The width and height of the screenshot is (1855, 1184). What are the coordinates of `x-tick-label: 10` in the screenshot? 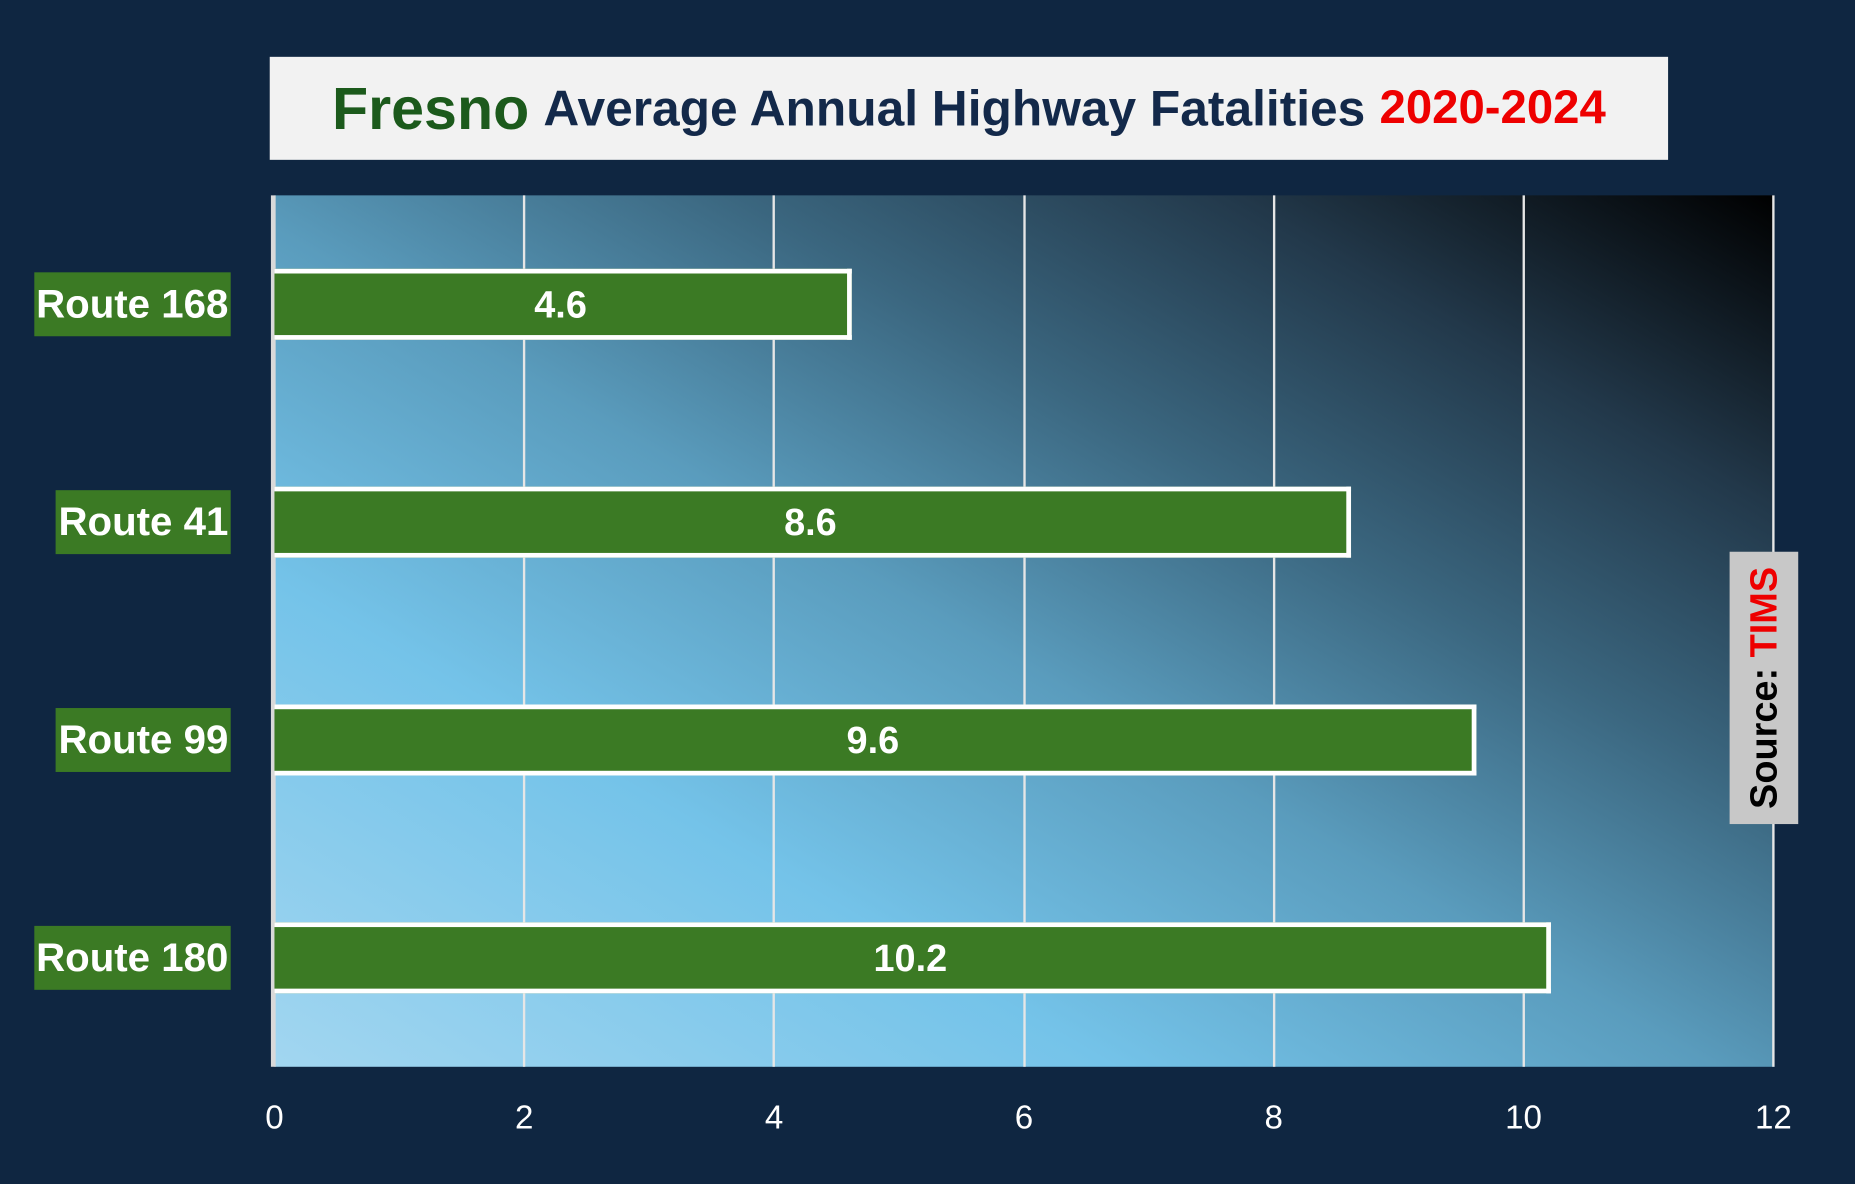 It's located at (1523, 1117).